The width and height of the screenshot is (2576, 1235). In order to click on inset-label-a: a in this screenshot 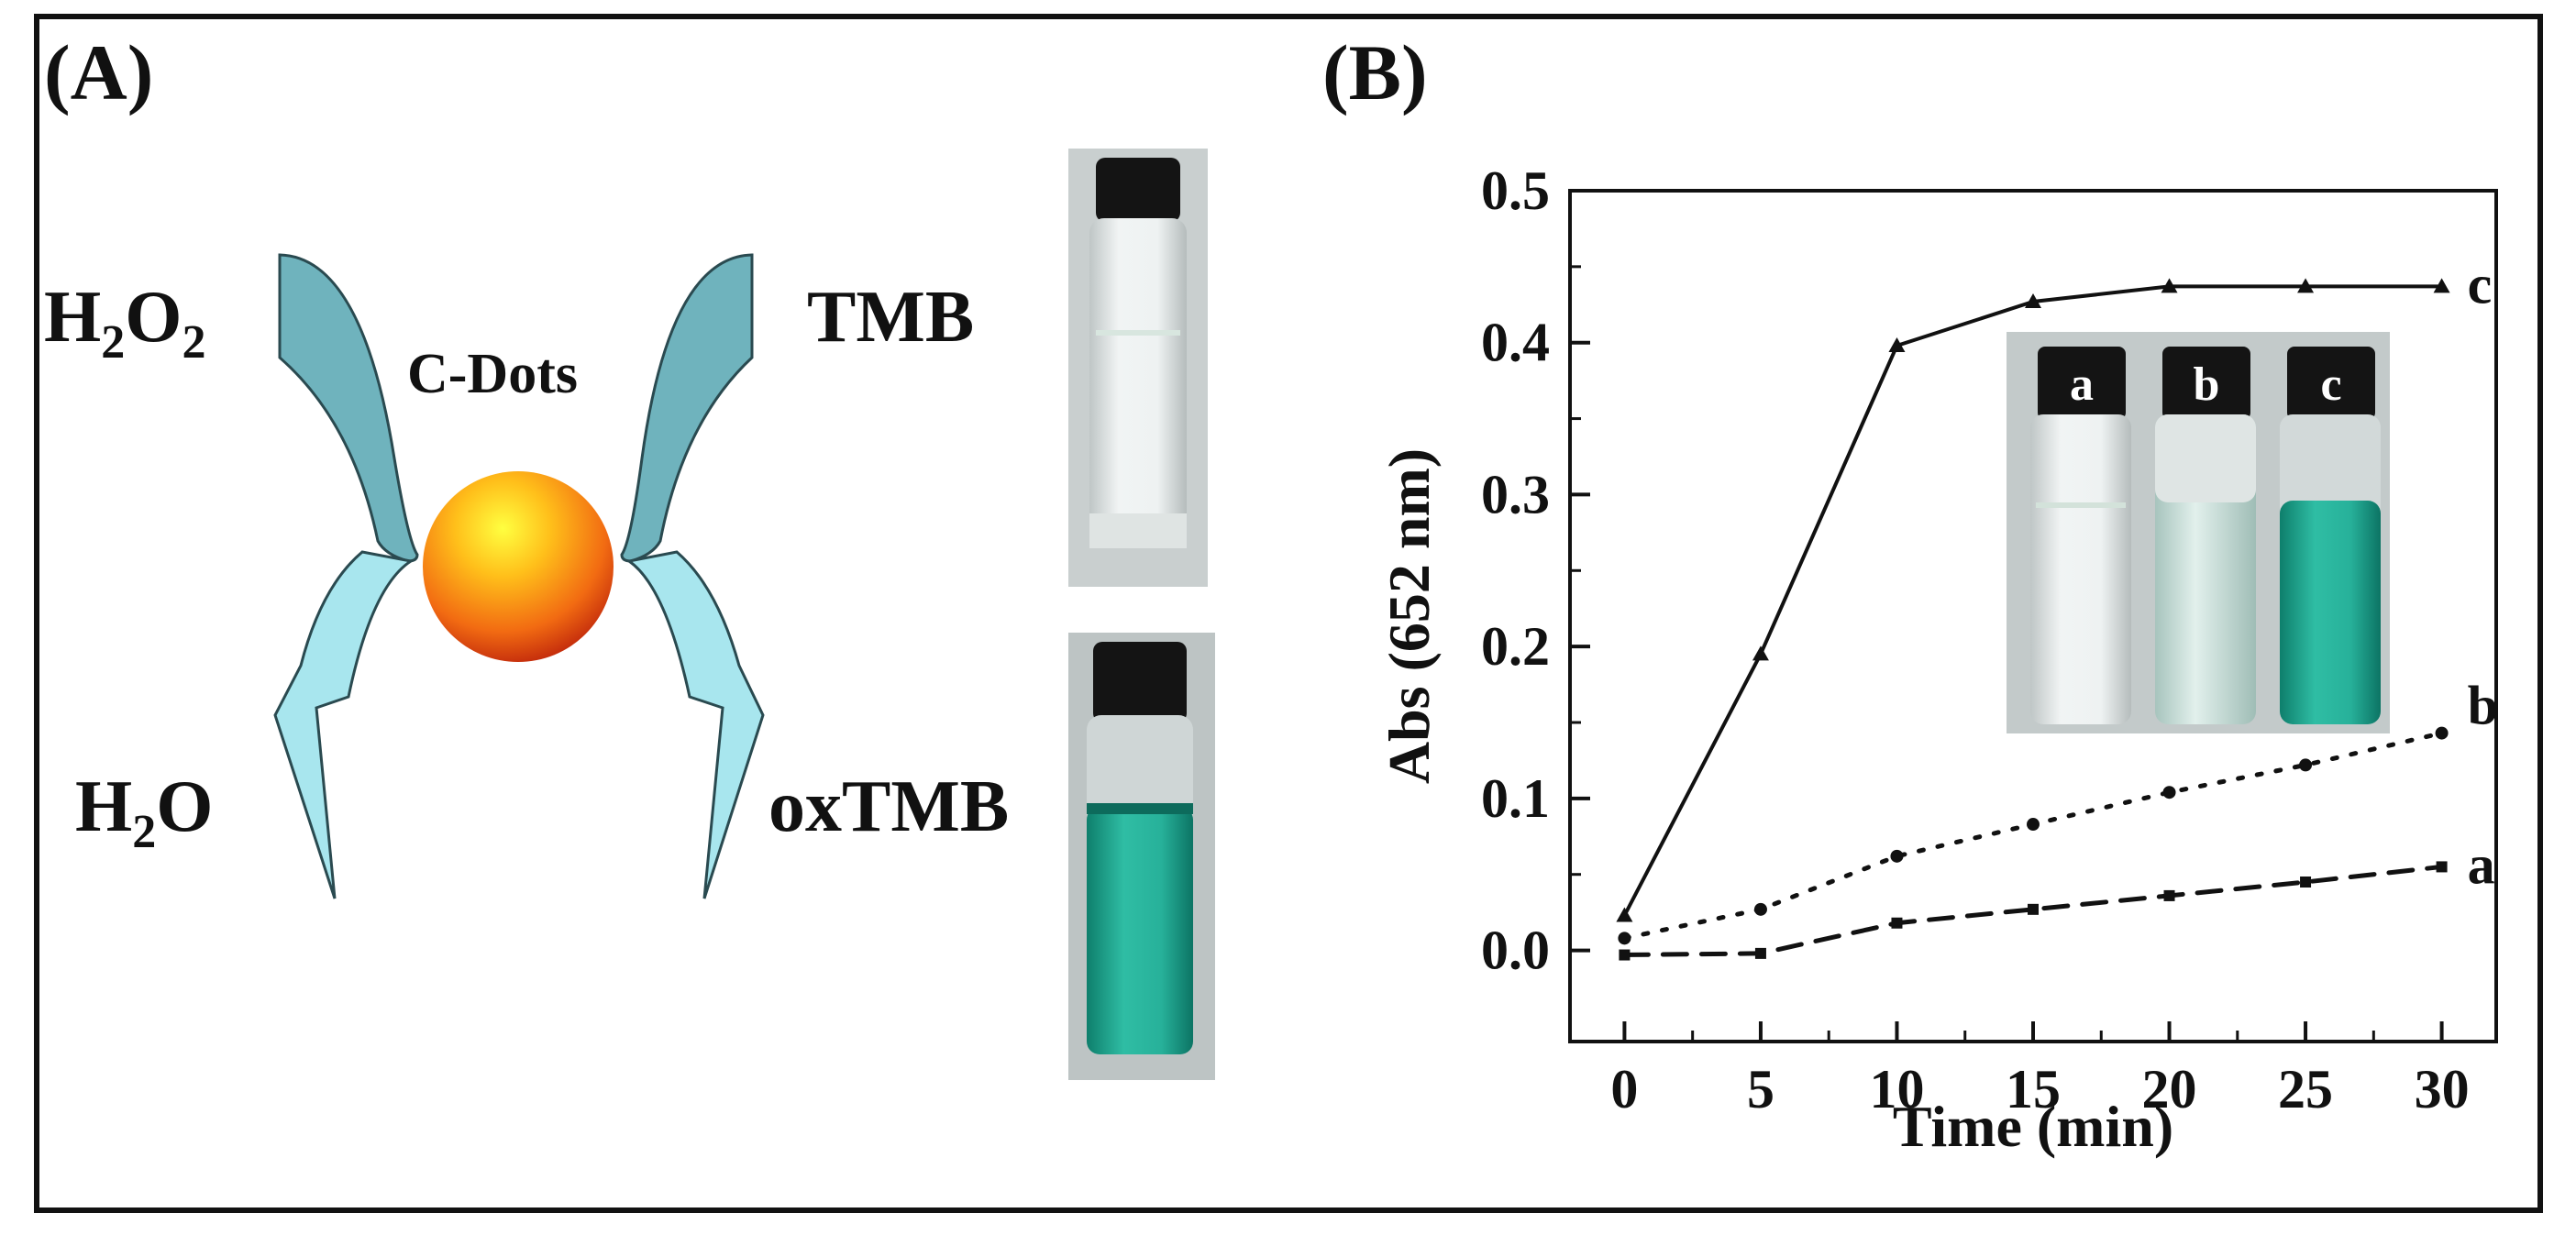, I will do `click(2082, 384)`.